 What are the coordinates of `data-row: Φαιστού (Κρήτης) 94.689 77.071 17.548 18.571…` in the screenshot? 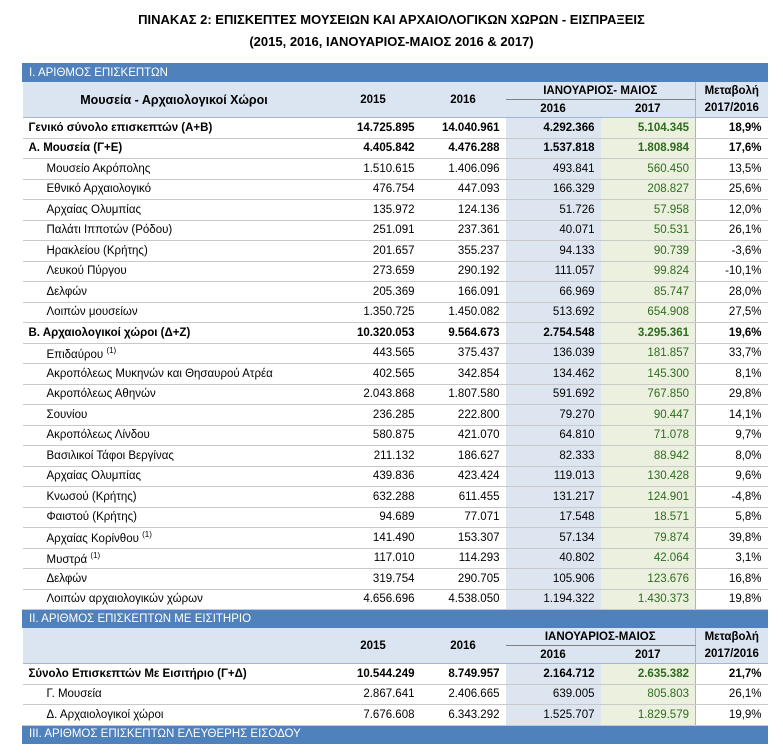 It's located at (395, 517).